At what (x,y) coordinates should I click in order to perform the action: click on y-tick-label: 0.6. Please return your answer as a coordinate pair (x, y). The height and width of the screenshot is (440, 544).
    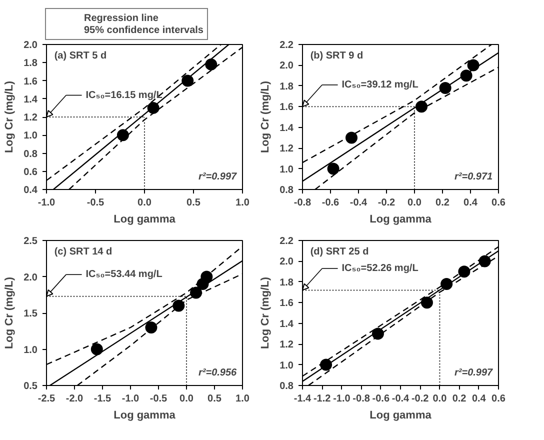
    Looking at the image, I should click on (31, 172).